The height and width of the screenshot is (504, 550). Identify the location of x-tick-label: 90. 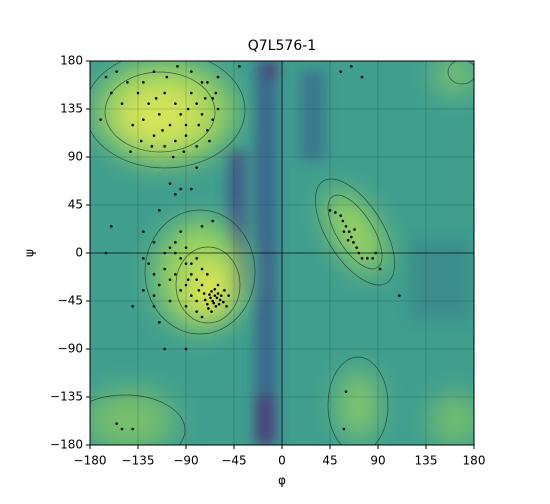
(377, 461).